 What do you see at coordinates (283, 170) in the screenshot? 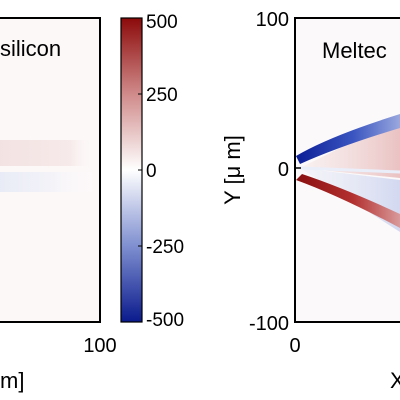
I see `right-y-tick-label-middle: 0` at bounding box center [283, 170].